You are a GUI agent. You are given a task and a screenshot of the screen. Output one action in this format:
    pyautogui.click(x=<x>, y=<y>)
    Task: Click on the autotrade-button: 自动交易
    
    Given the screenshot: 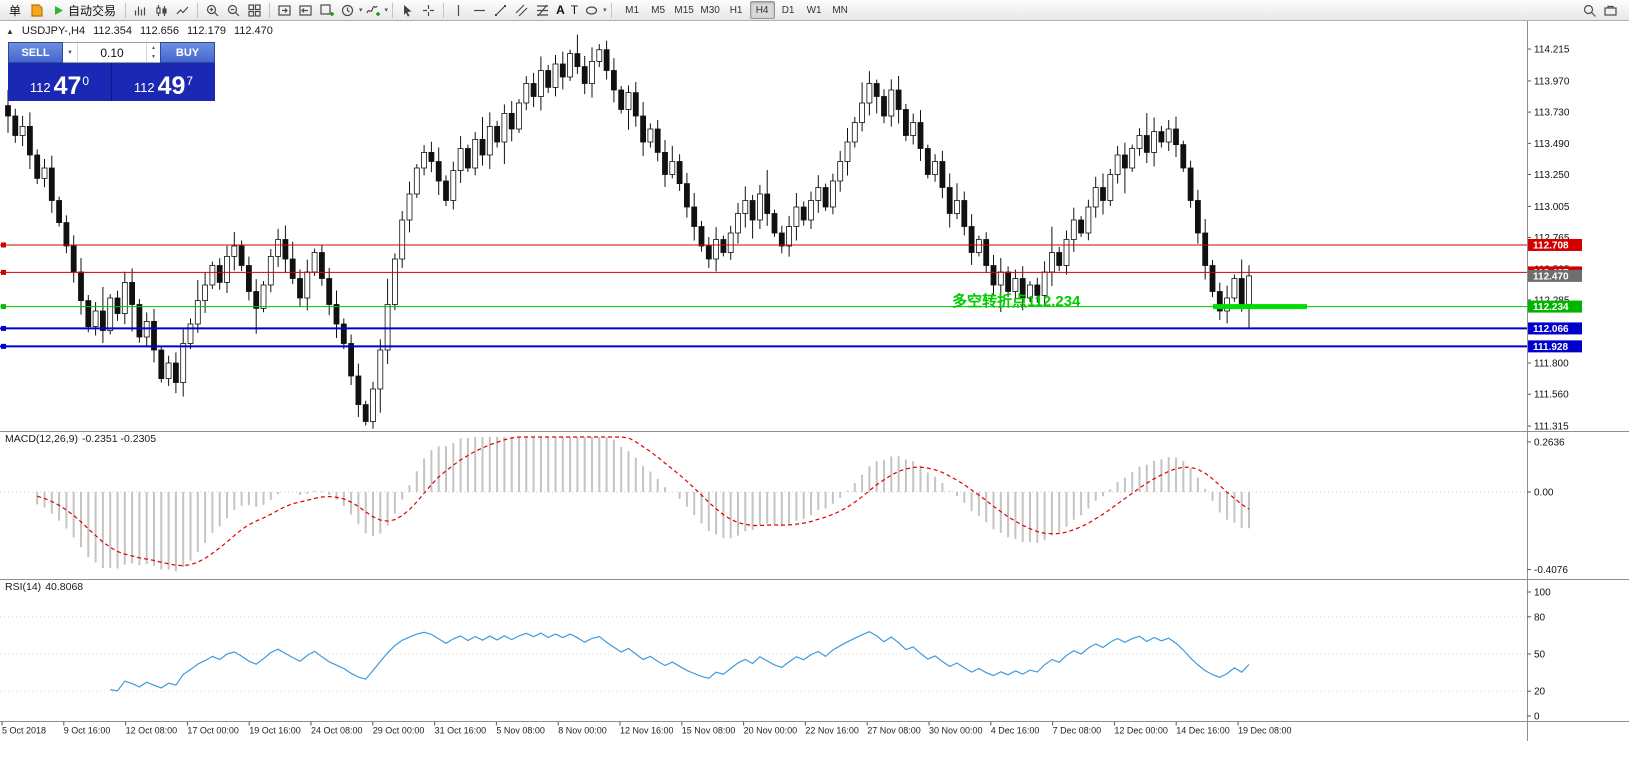 What is the action you would take?
    pyautogui.click(x=84, y=10)
    